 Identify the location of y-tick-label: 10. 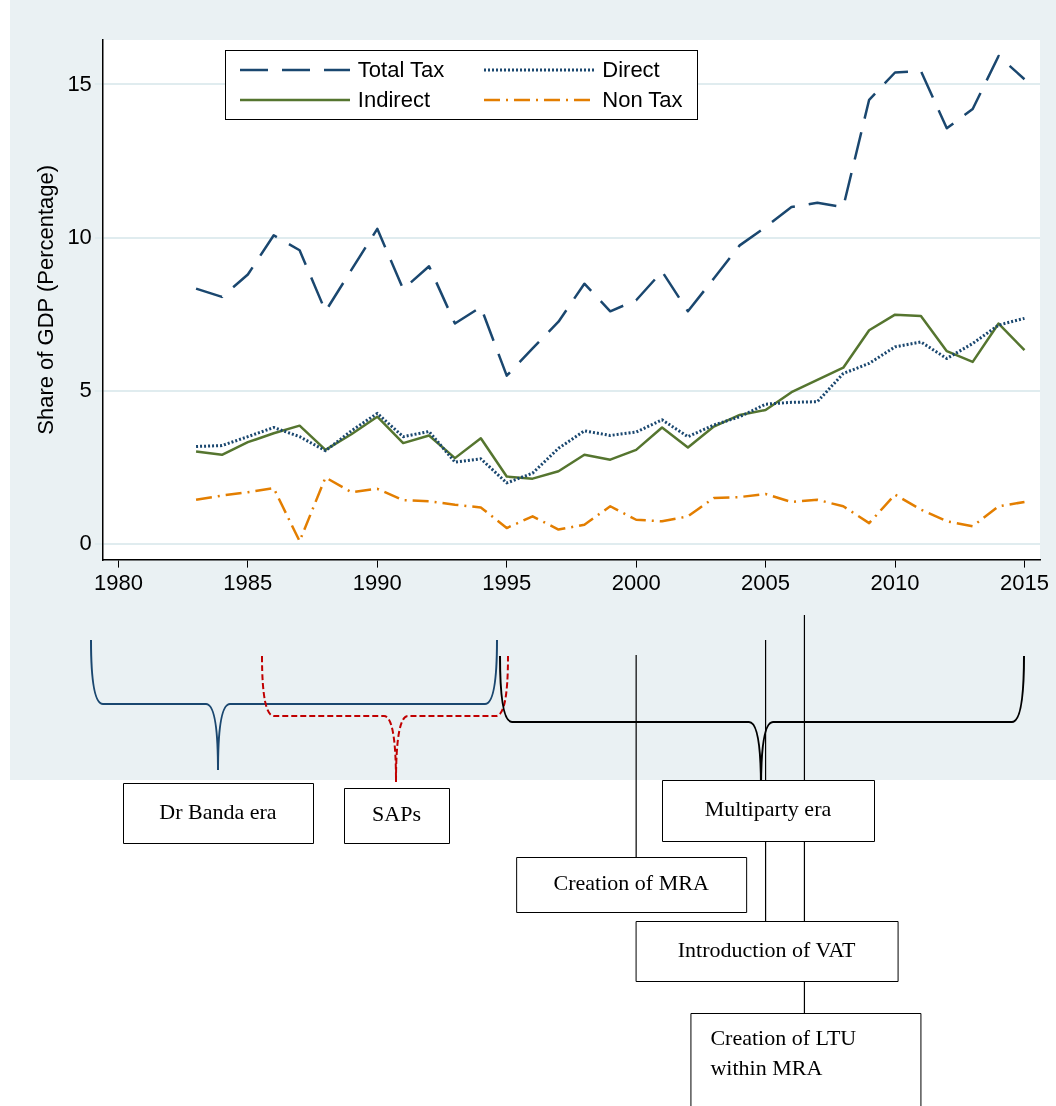
(79, 236).